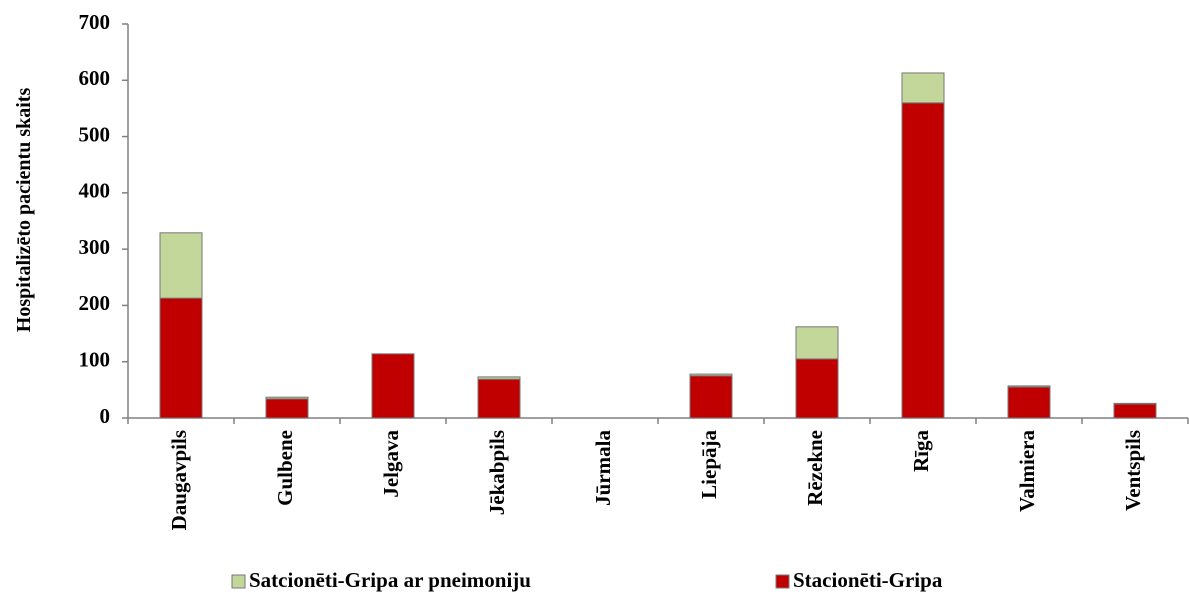 Image resolution: width=1189 pixels, height=603 pixels. I want to click on x-tick-label: Jūrmala, so click(603, 468).